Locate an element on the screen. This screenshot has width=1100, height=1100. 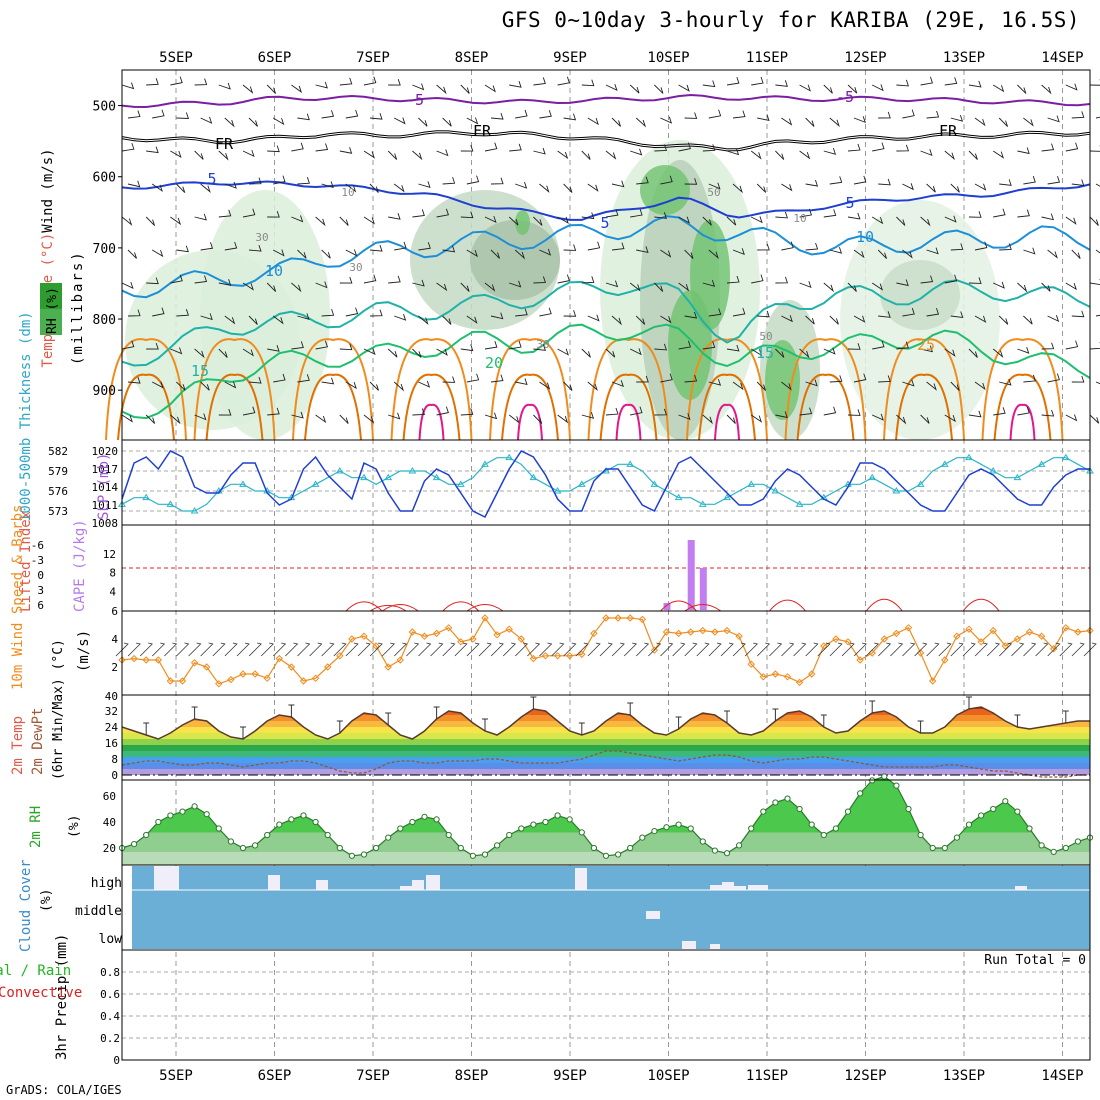
li-ylabel: Lifted Index is located at coordinates (26, 561).